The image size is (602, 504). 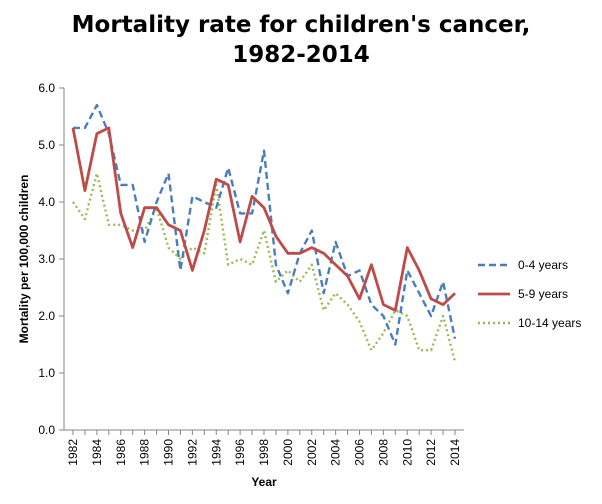 What do you see at coordinates (24, 259) in the screenshot?
I see `y-axis-title: Mortality per 100,000 children` at bounding box center [24, 259].